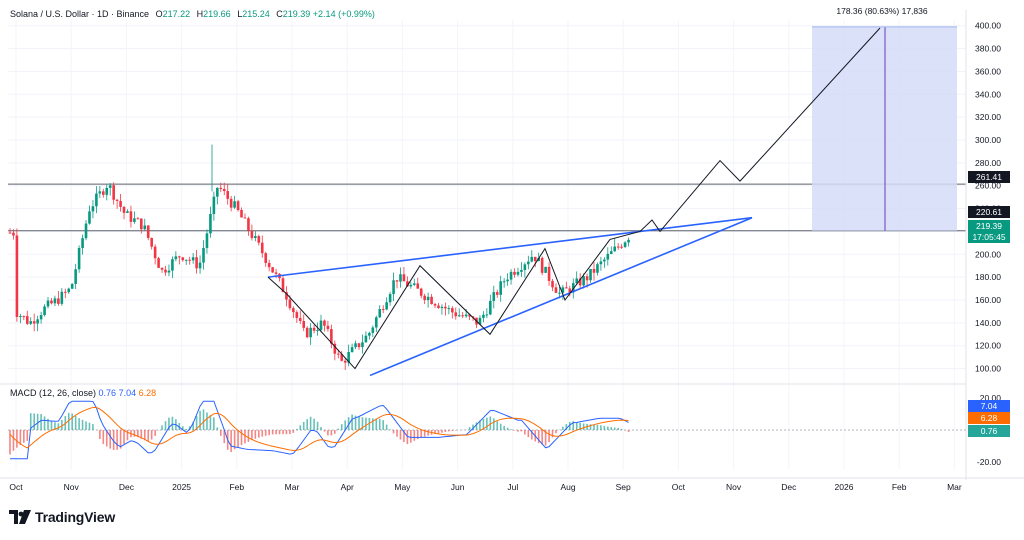  Describe the element at coordinates (127, 393) in the screenshot. I see `macd-value-2: 7.04` at that location.